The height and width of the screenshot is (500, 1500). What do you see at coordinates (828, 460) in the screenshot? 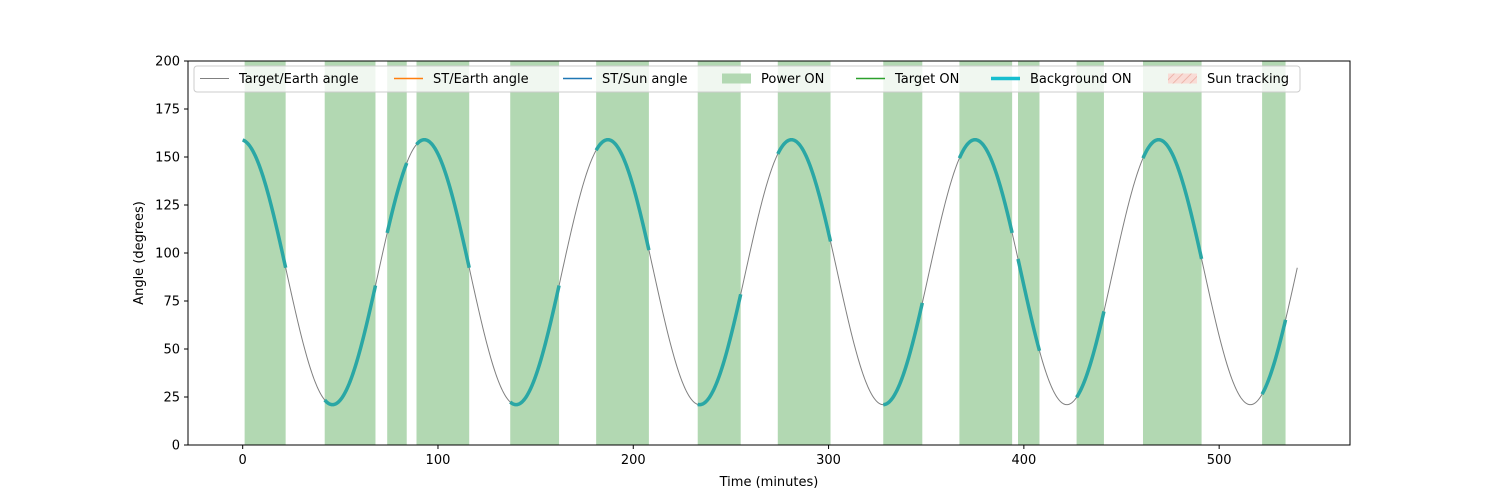
I see `x-tick-label: 300` at bounding box center [828, 460].